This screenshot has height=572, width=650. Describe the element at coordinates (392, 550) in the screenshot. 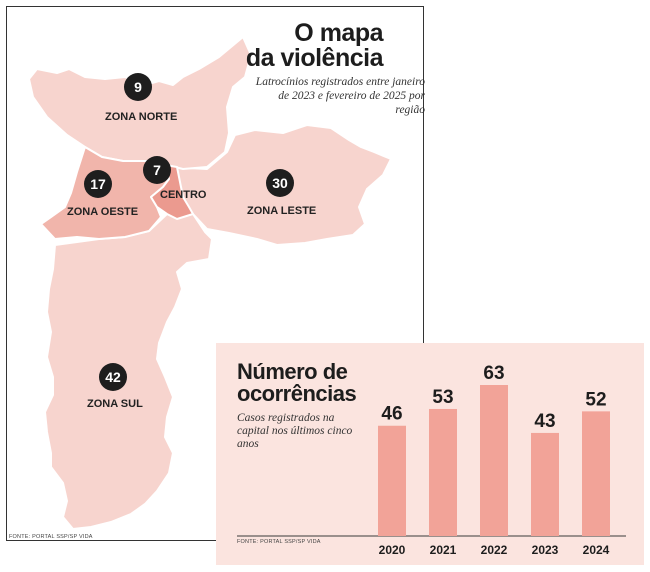

I see `x-tick-label-2020: 2020` at that location.